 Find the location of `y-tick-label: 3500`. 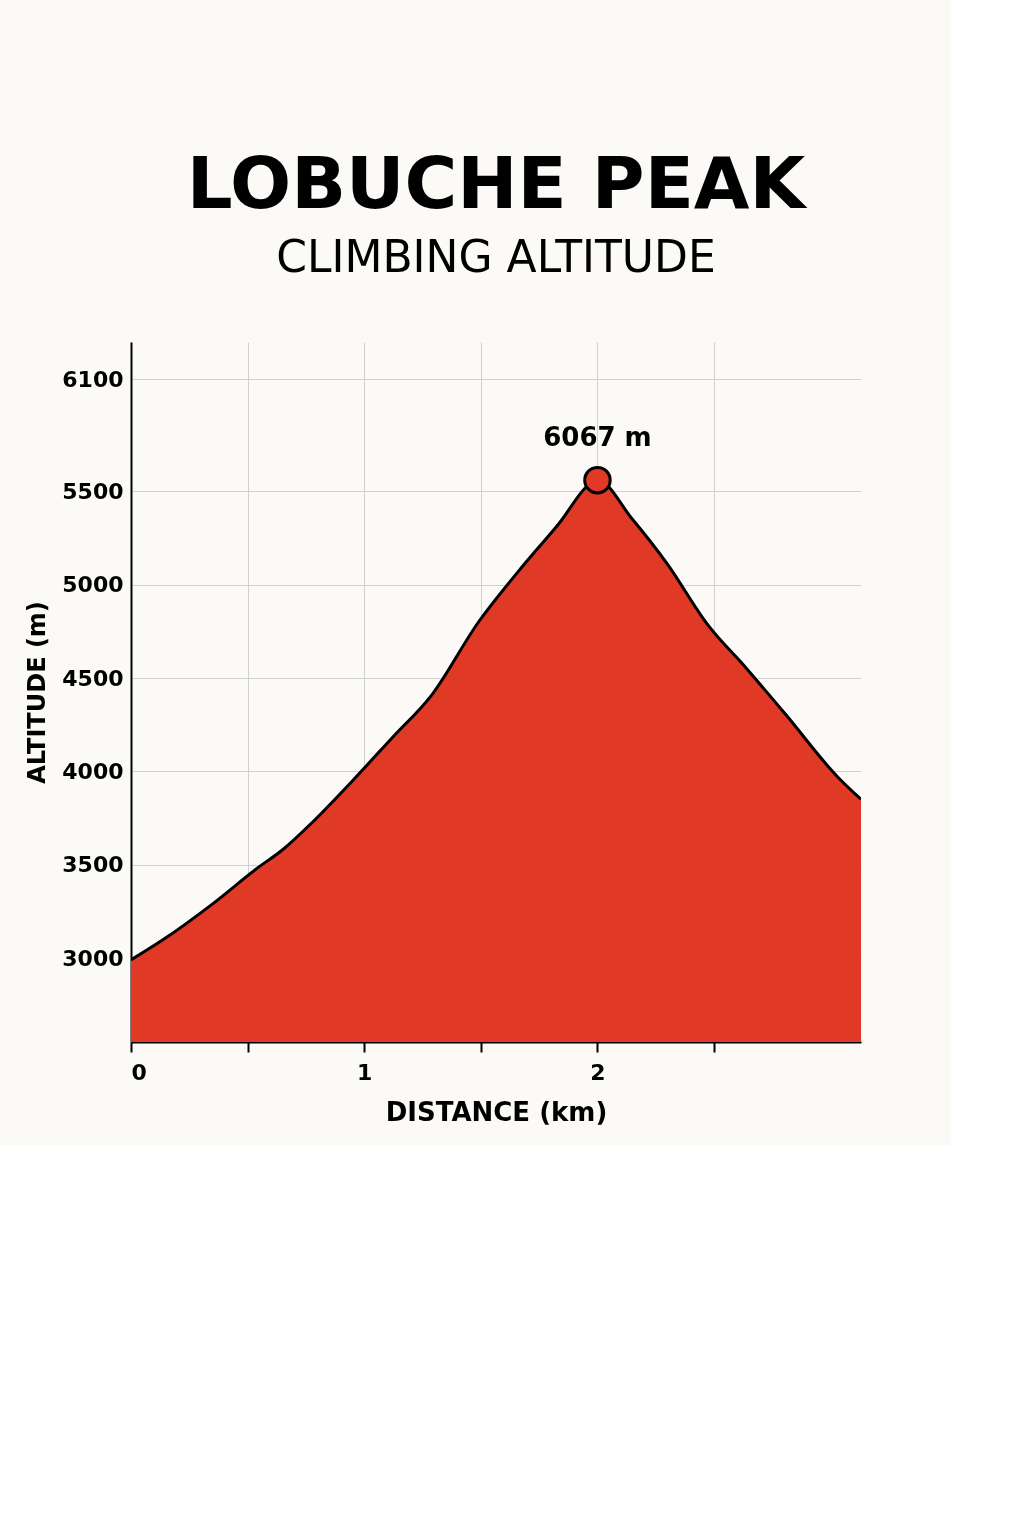

y-tick-label: 3500 is located at coordinates (93, 865).